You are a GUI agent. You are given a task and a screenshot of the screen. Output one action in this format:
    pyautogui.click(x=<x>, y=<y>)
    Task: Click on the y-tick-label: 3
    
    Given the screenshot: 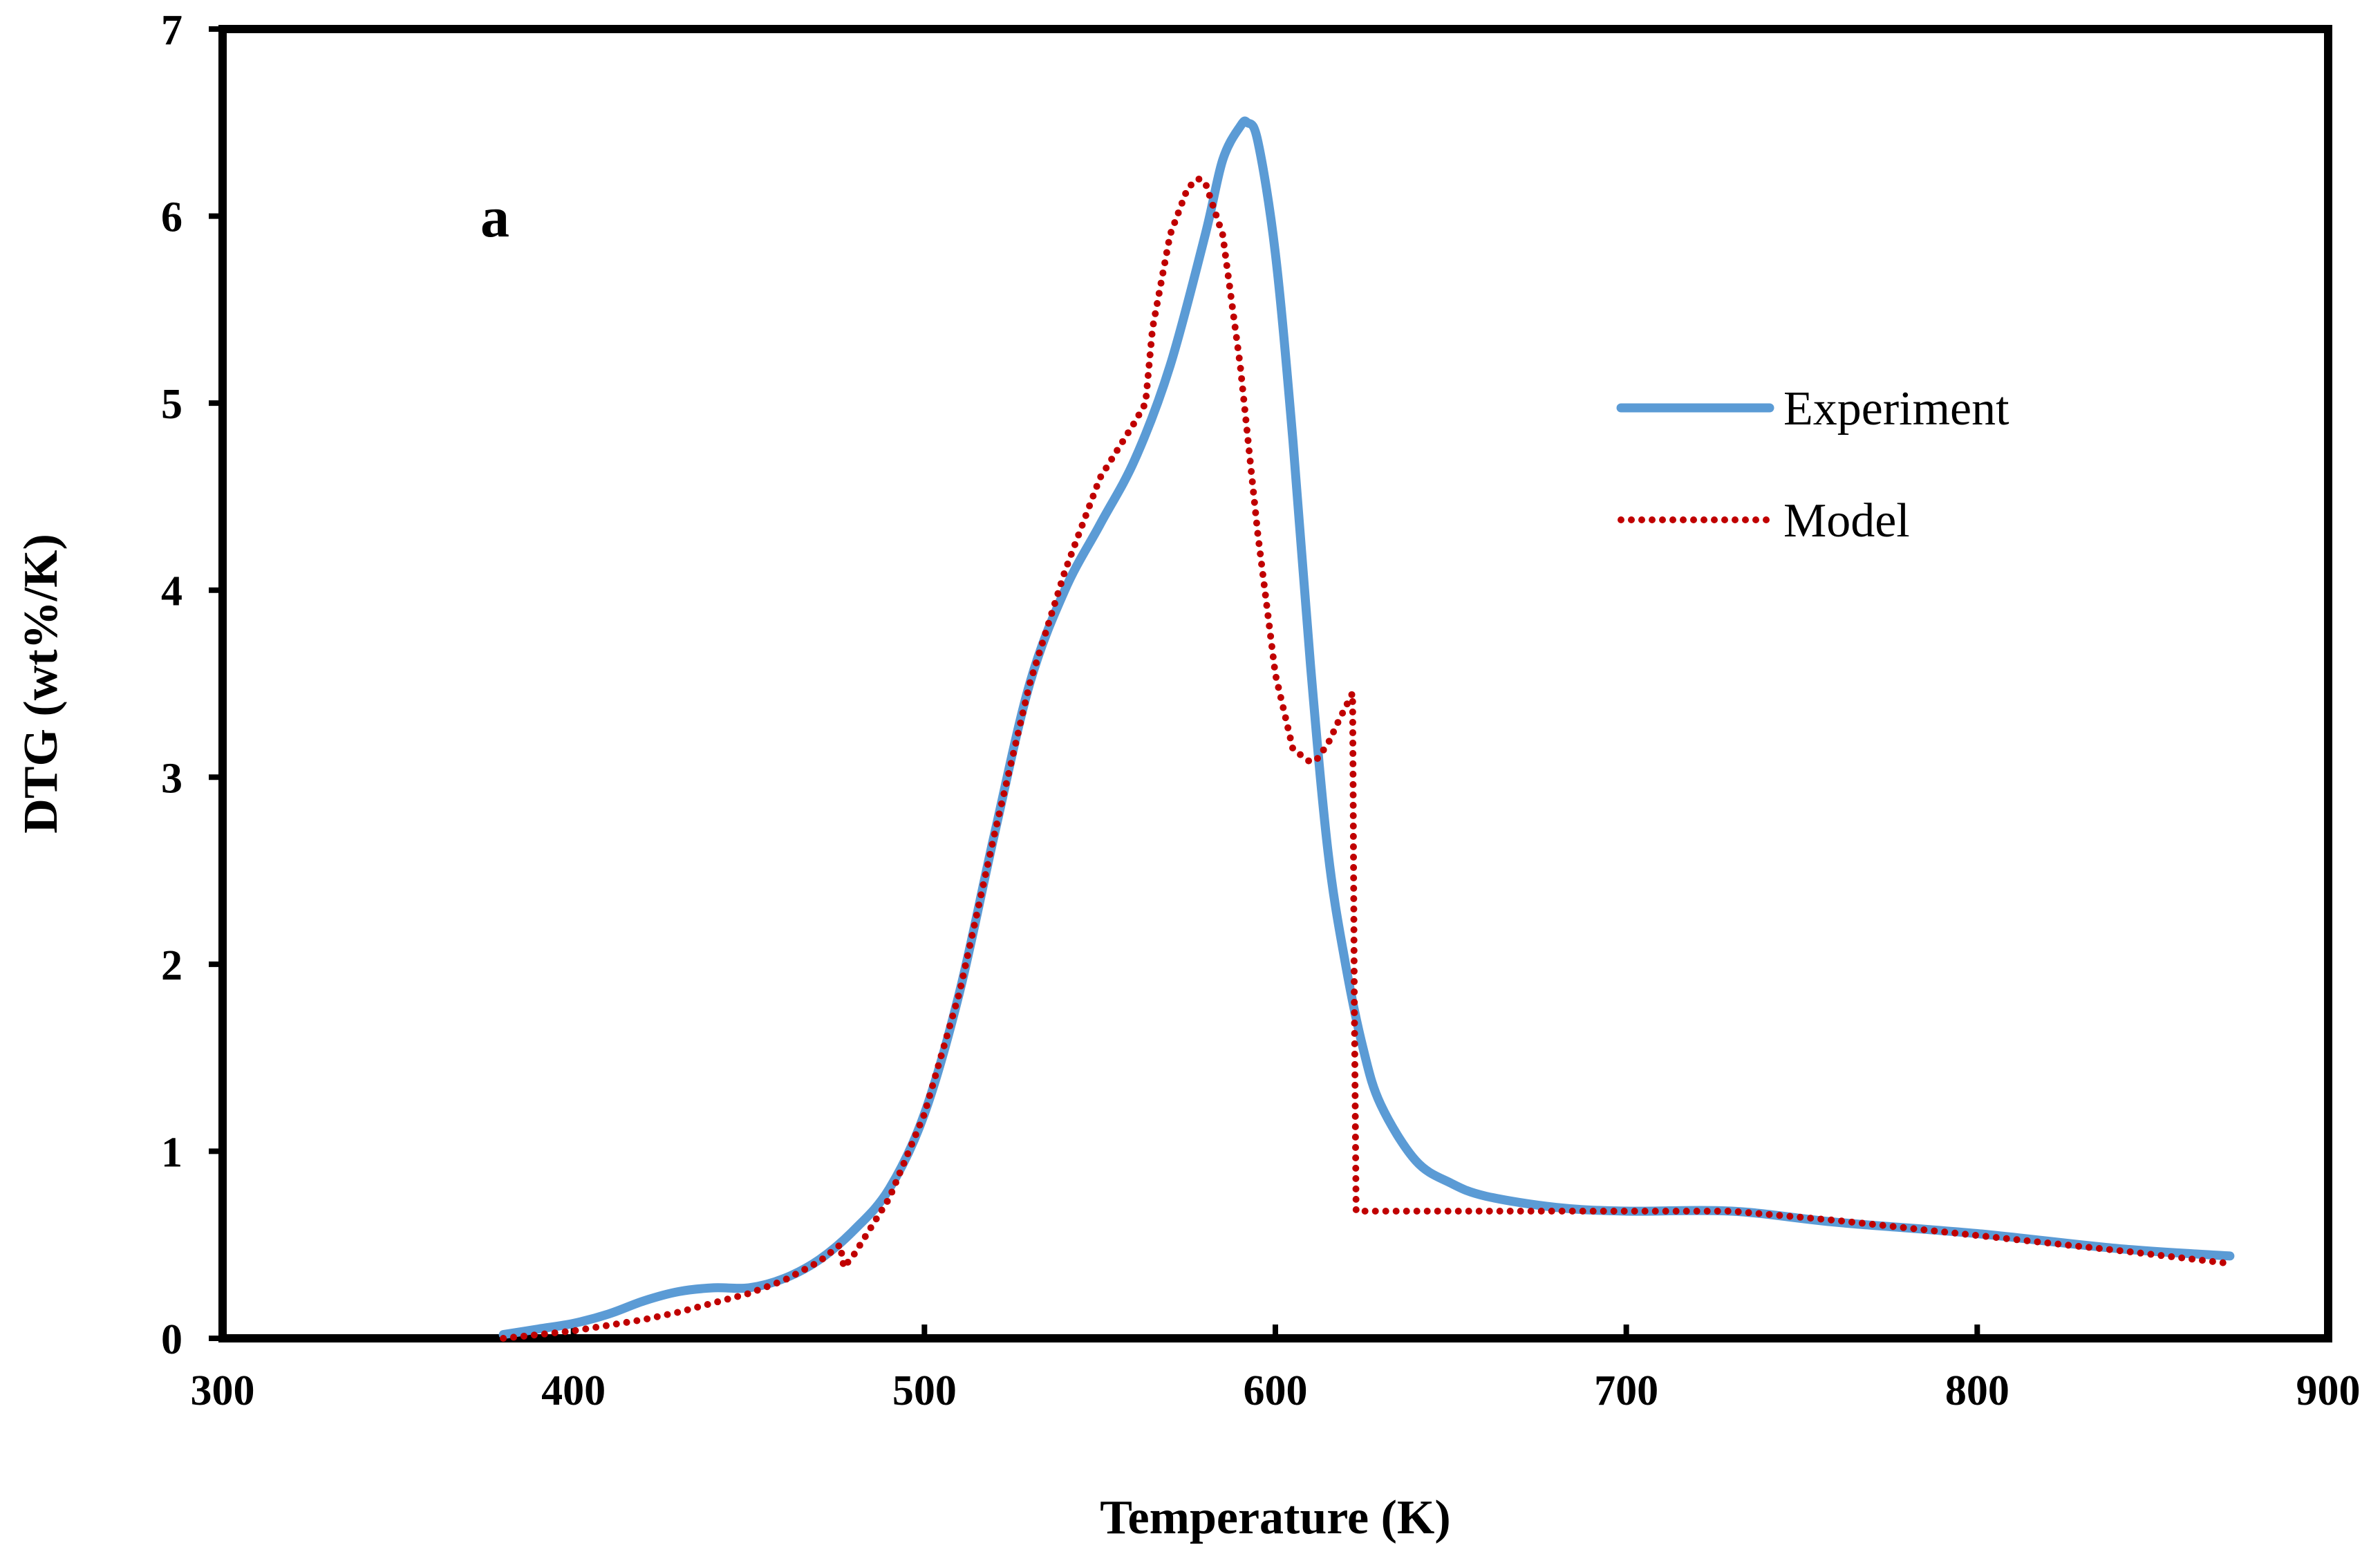 What is the action you would take?
    pyautogui.click(x=171, y=778)
    